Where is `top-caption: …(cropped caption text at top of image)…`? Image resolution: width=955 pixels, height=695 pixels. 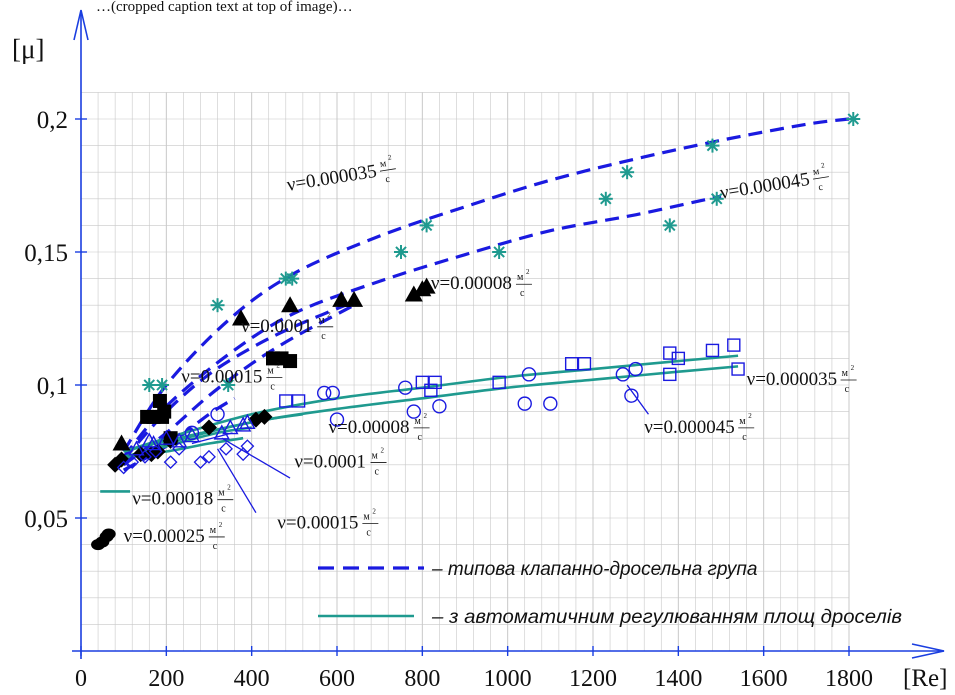 top-caption: …(cropped caption text at top of image)… is located at coordinates (224, 7).